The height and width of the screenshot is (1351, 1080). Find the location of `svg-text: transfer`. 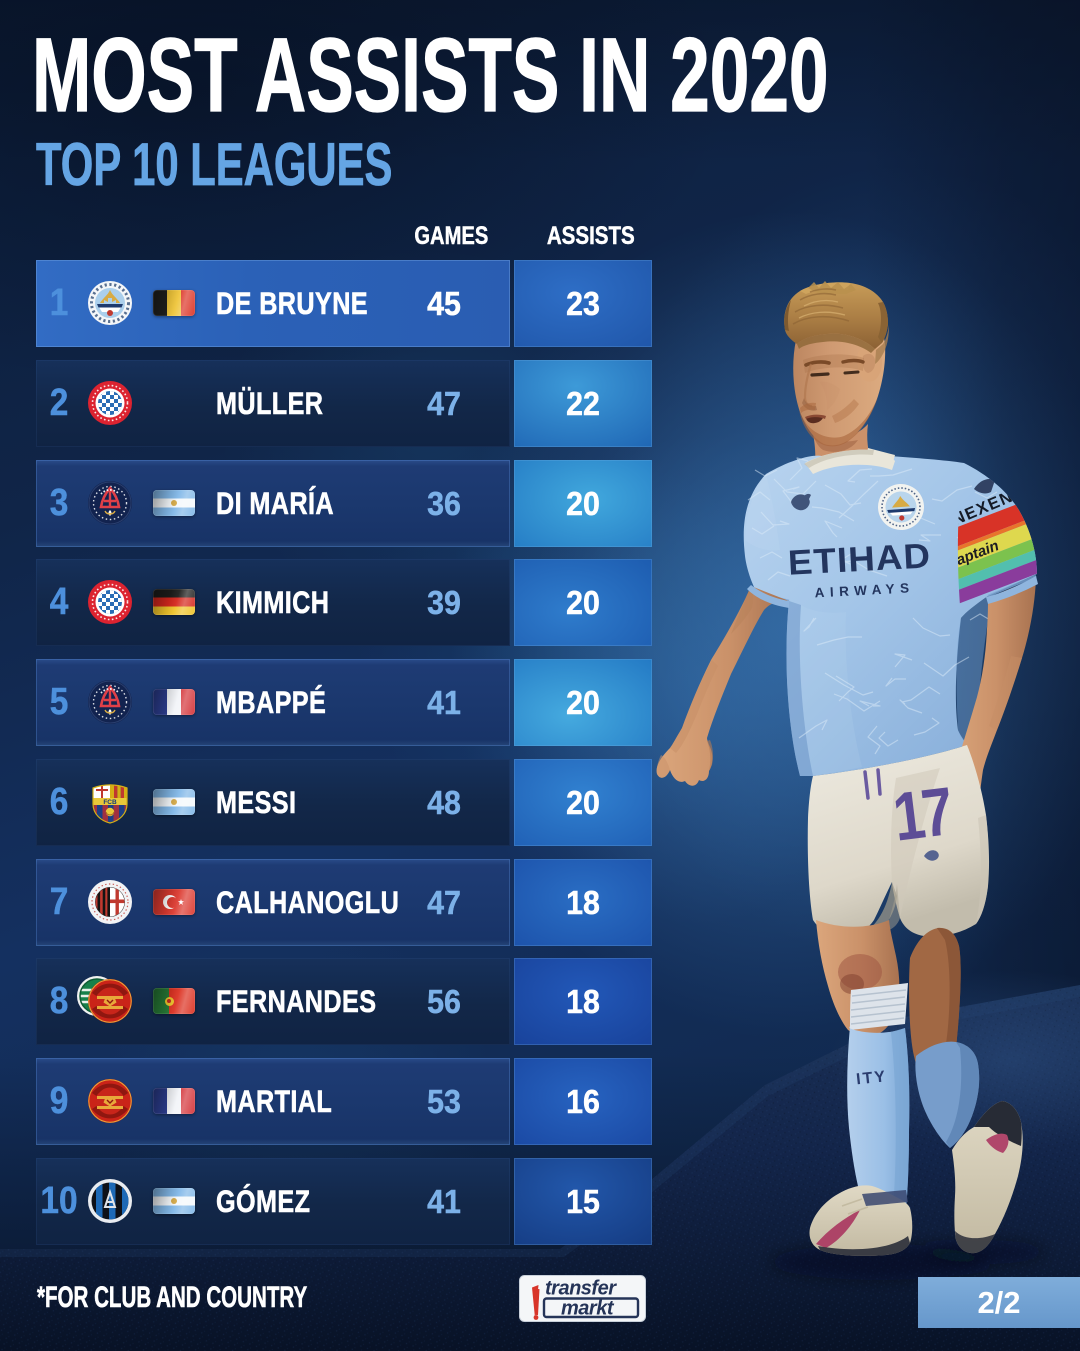

svg-text: transfer is located at coordinates (581, 1289).